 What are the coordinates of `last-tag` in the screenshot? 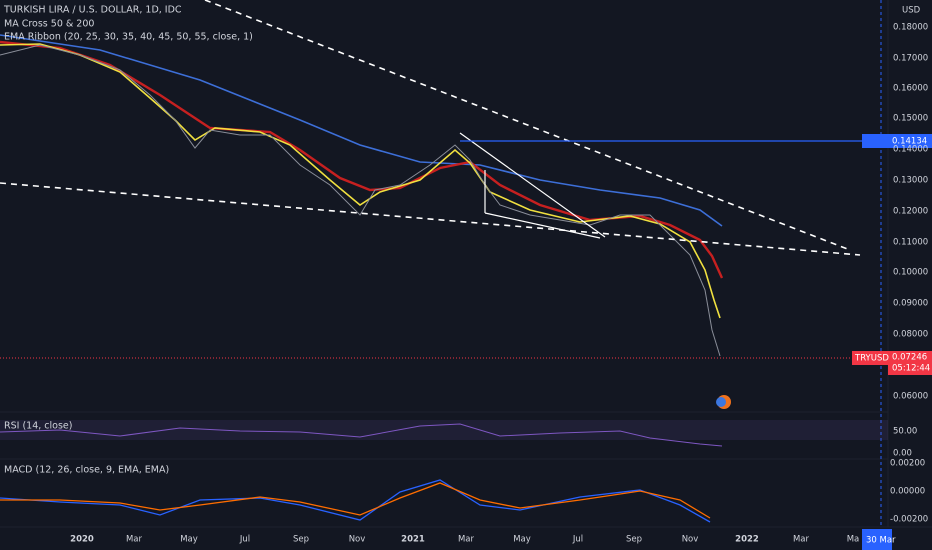 It's located at (910, 363).